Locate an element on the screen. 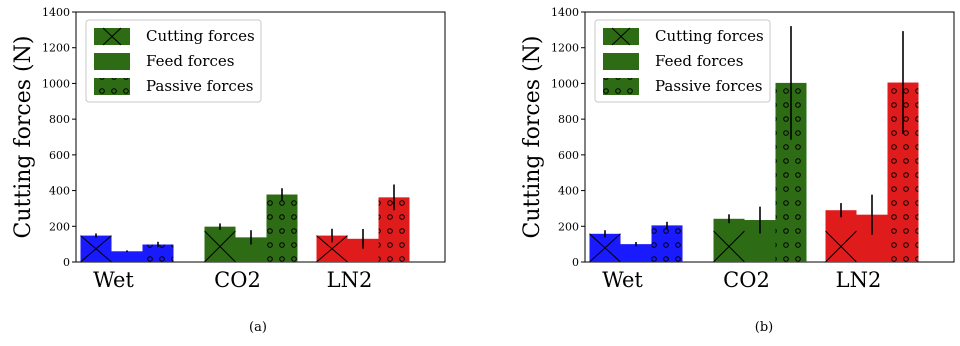 This screenshot has height=346, width=960. panel-caption: (a) is located at coordinates (258, 327).